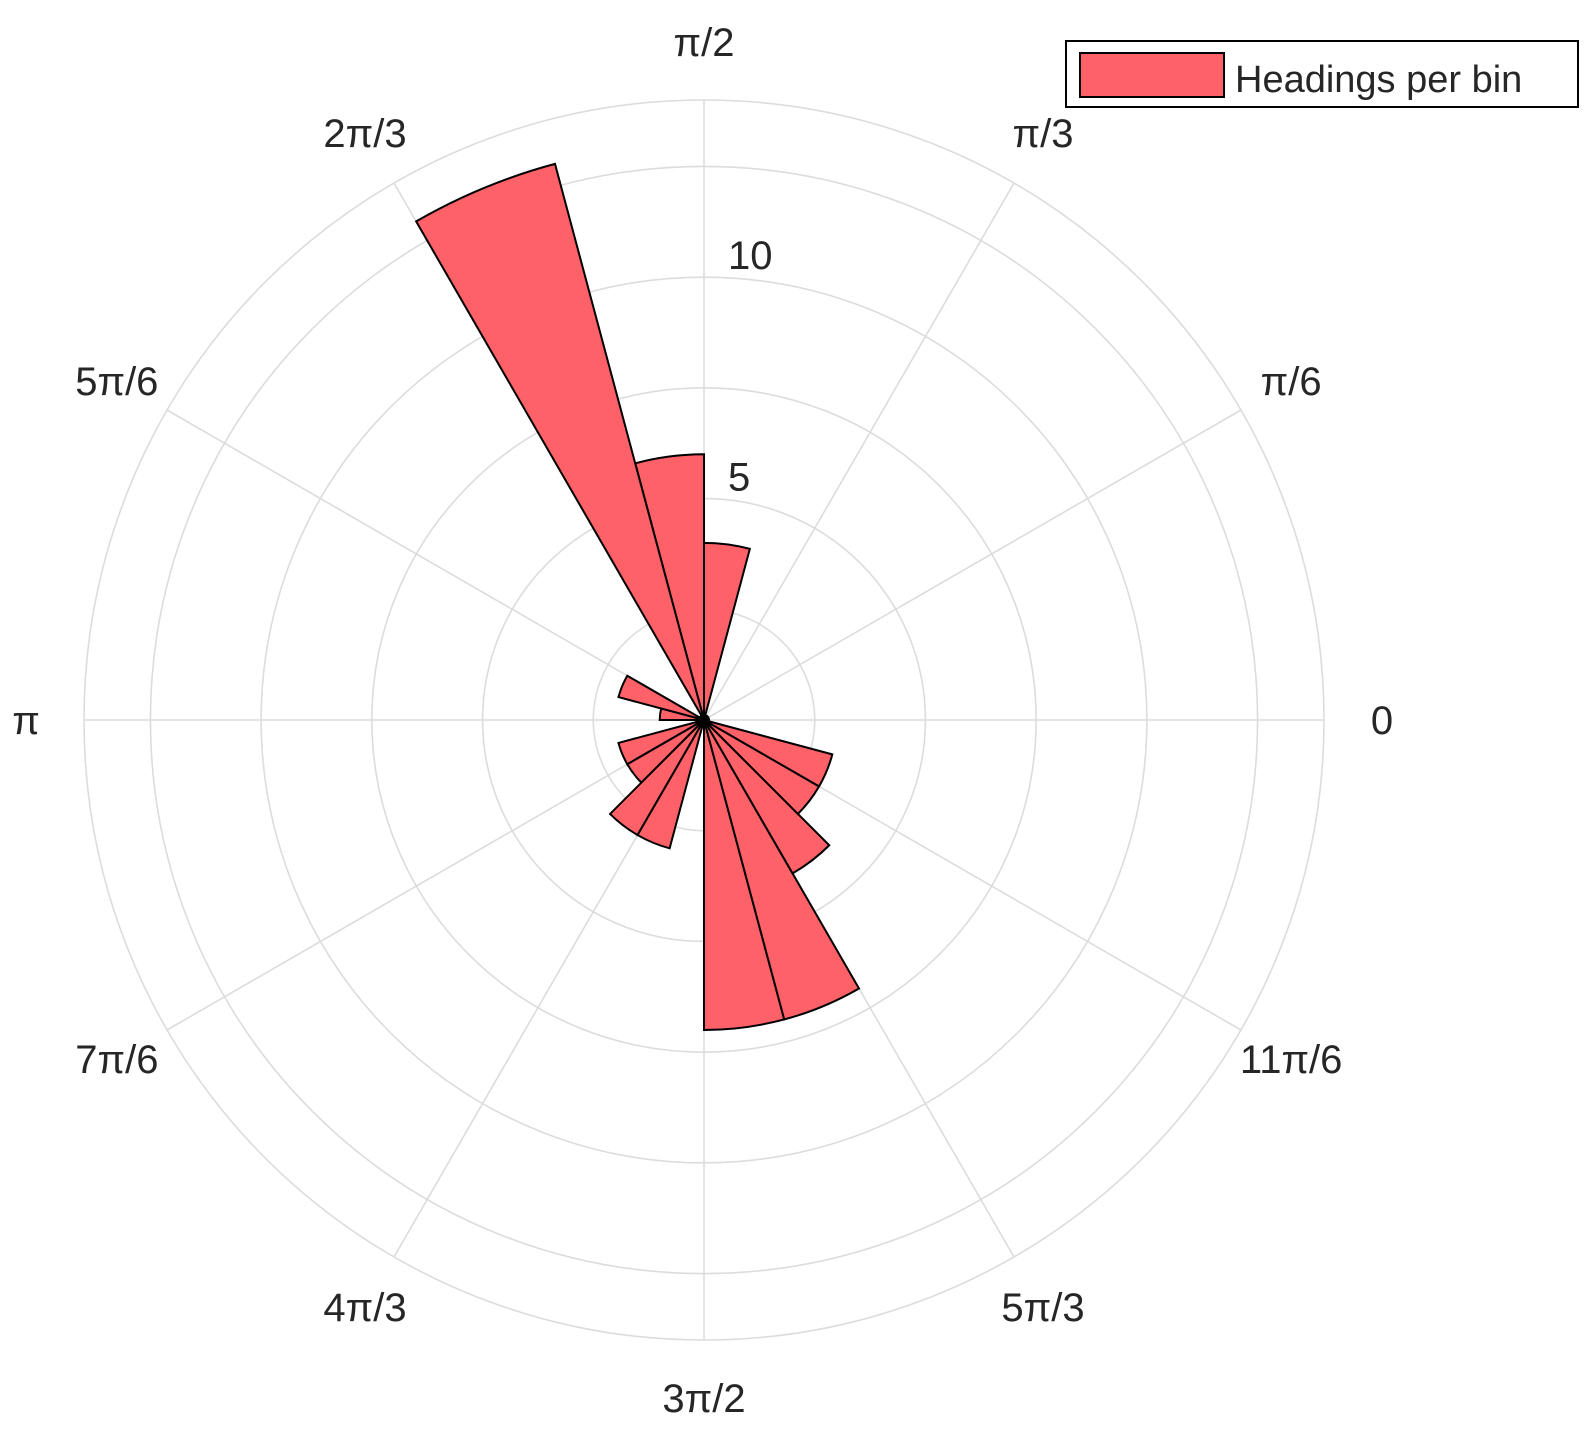 Image resolution: width=1594 pixels, height=1438 pixels. Describe the element at coordinates (1152, 75) in the screenshot. I see `legend-swatch` at that location.